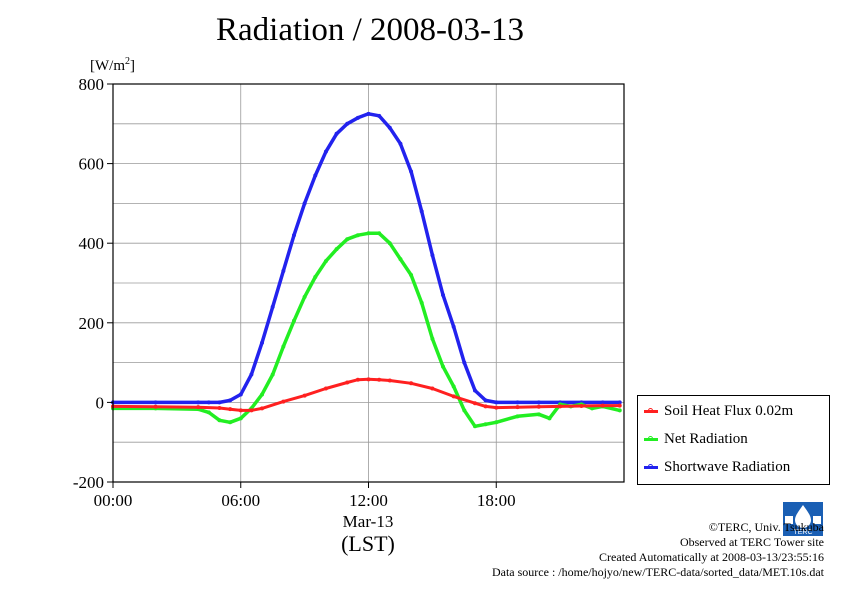 This screenshot has height=595, width=842. I want to click on legend-item-shortwave-radiation: Shortwave Radiation, so click(717, 467).